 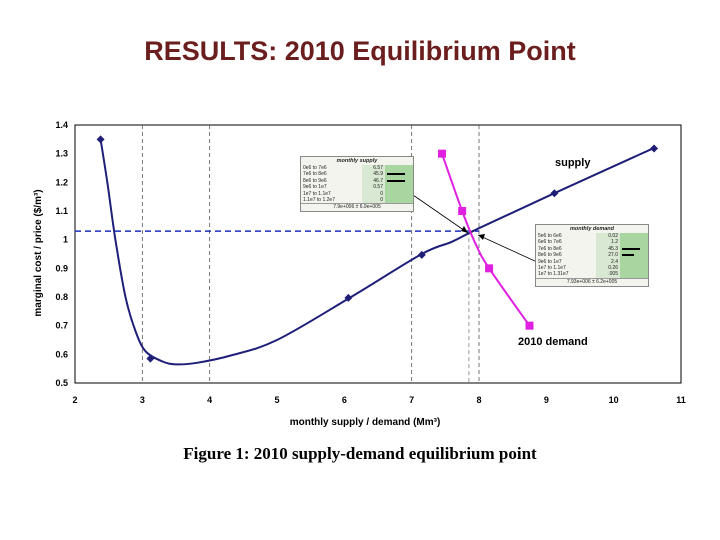 What do you see at coordinates (276, 400) in the screenshot?
I see `x-tick-label: 5` at bounding box center [276, 400].